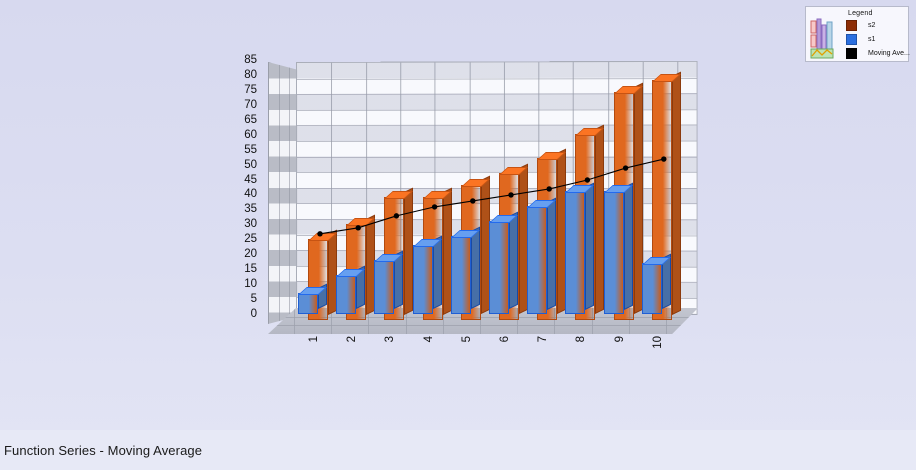  Describe the element at coordinates (250, 164) in the screenshot. I see `y-axis-tick: 50` at that location.